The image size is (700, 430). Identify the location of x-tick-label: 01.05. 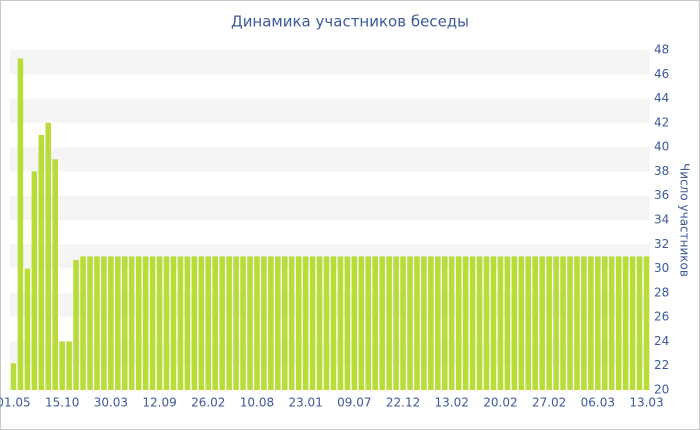
(15, 403).